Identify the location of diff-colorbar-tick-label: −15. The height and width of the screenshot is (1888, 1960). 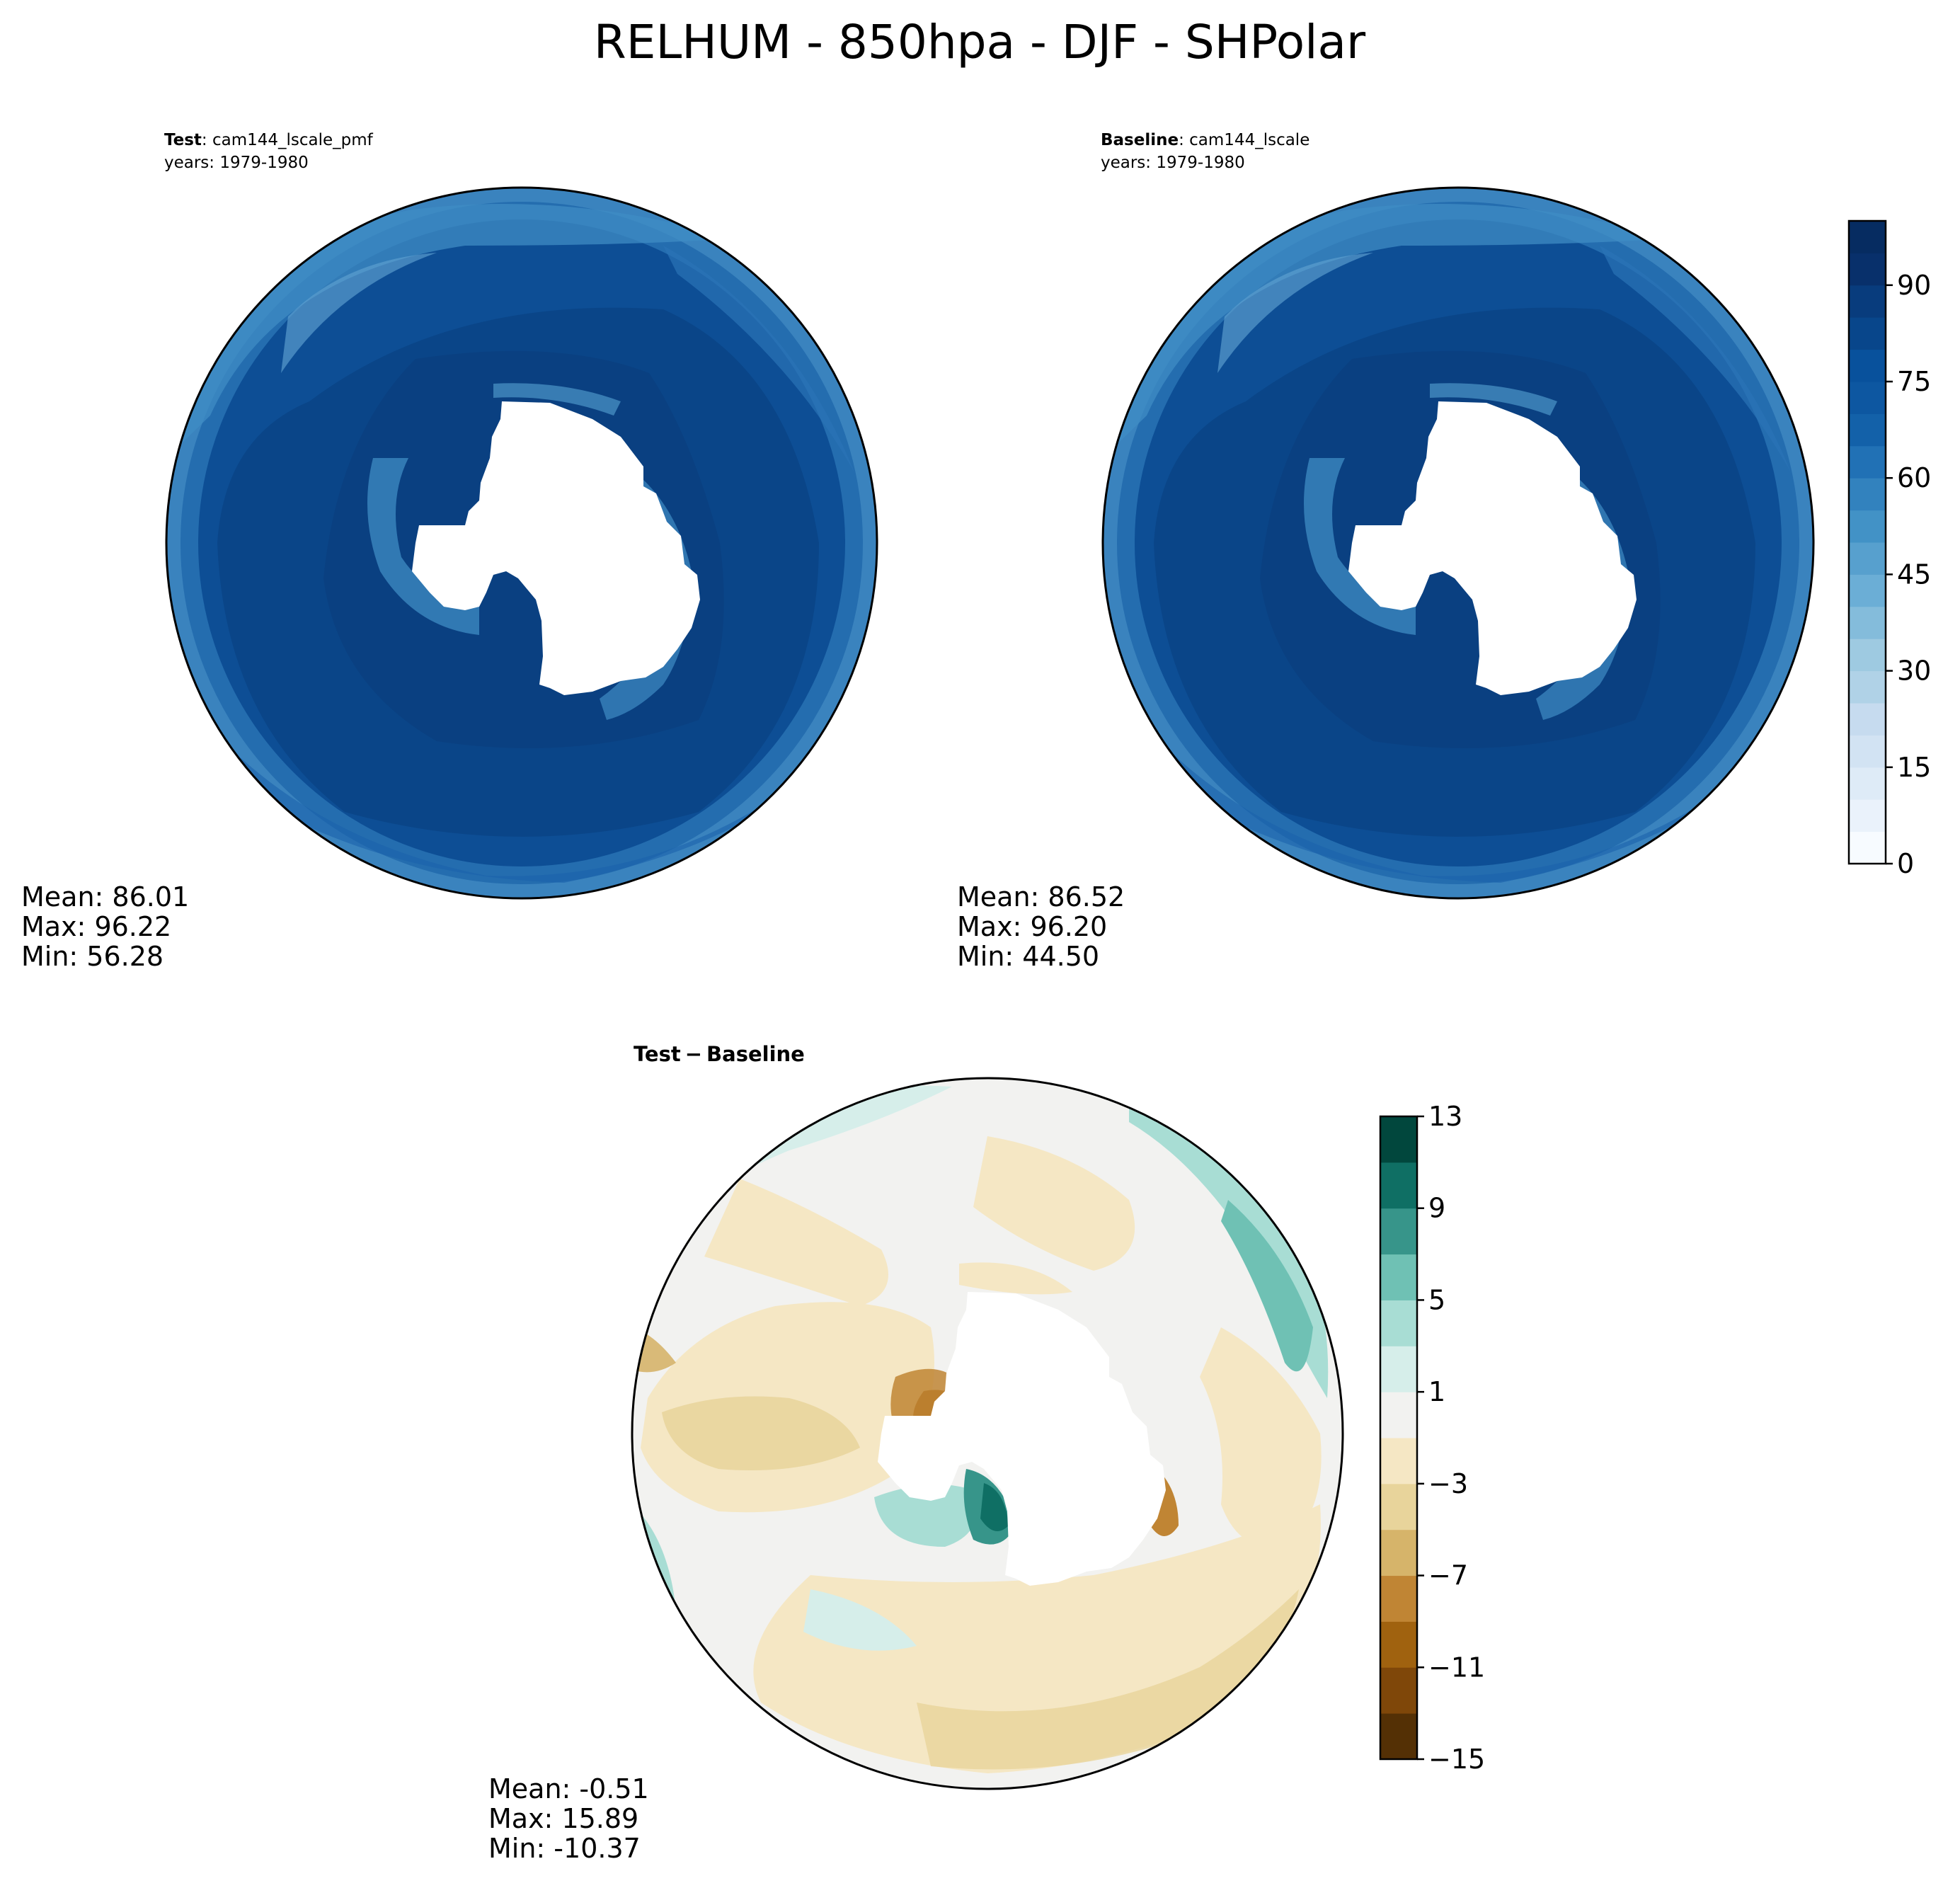
(1456, 1760).